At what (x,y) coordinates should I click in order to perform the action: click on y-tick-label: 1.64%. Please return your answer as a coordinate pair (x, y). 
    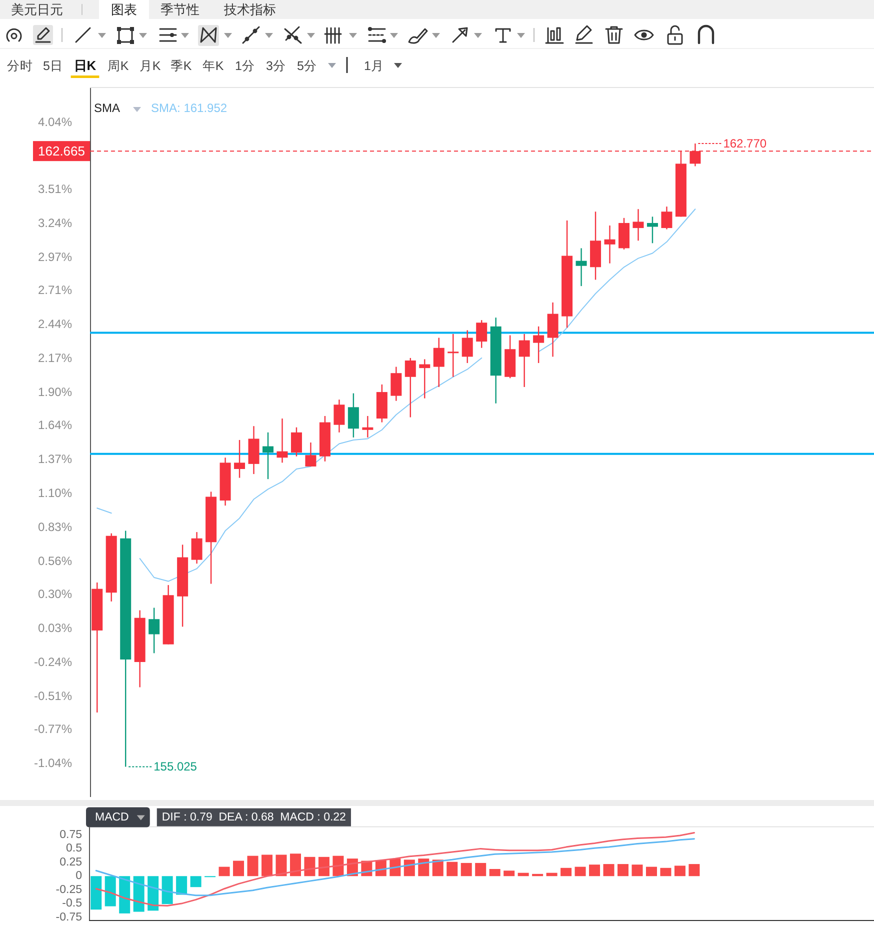
    Looking at the image, I should click on (55, 425).